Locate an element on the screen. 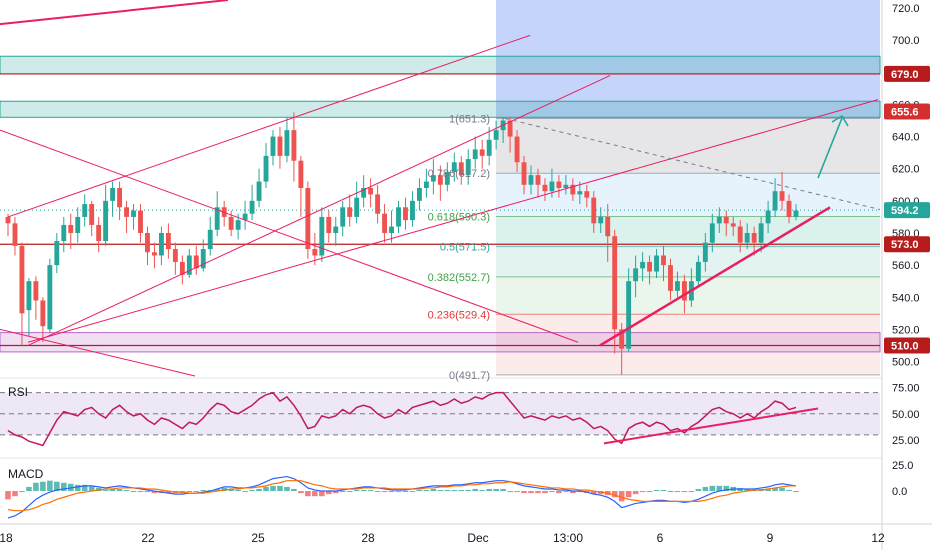 The height and width of the screenshot is (555, 932). price-tick-label: 500.0 is located at coordinates (906, 363).